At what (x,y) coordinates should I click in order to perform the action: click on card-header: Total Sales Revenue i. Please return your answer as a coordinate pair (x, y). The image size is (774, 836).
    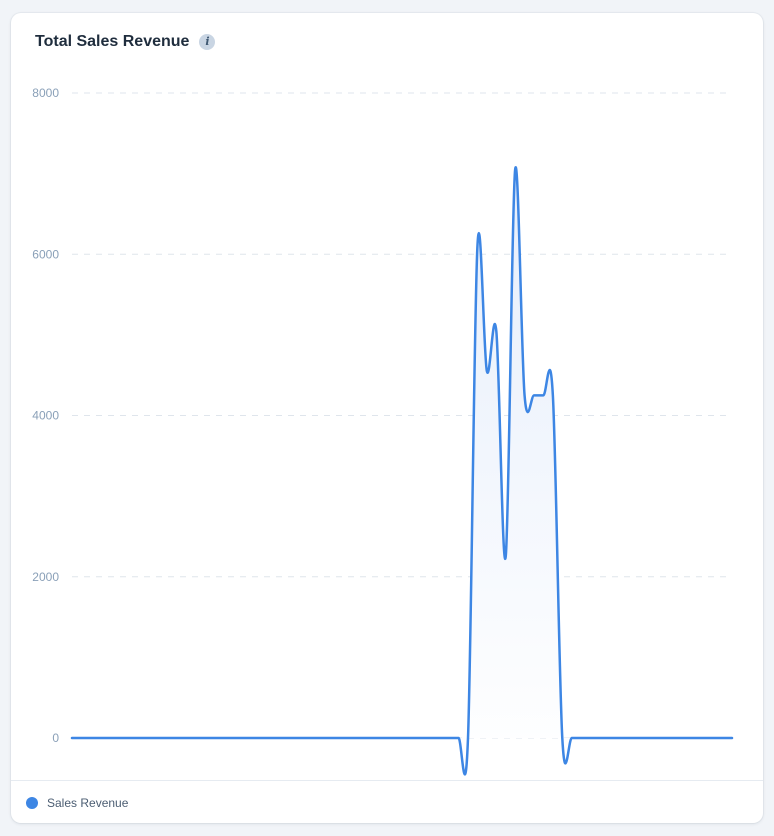
    Looking at the image, I should click on (125, 42).